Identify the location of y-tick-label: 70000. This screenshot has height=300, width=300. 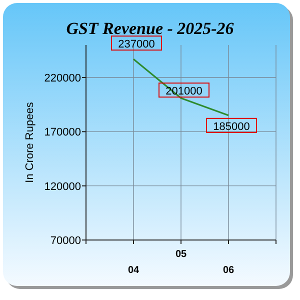
(65, 241).